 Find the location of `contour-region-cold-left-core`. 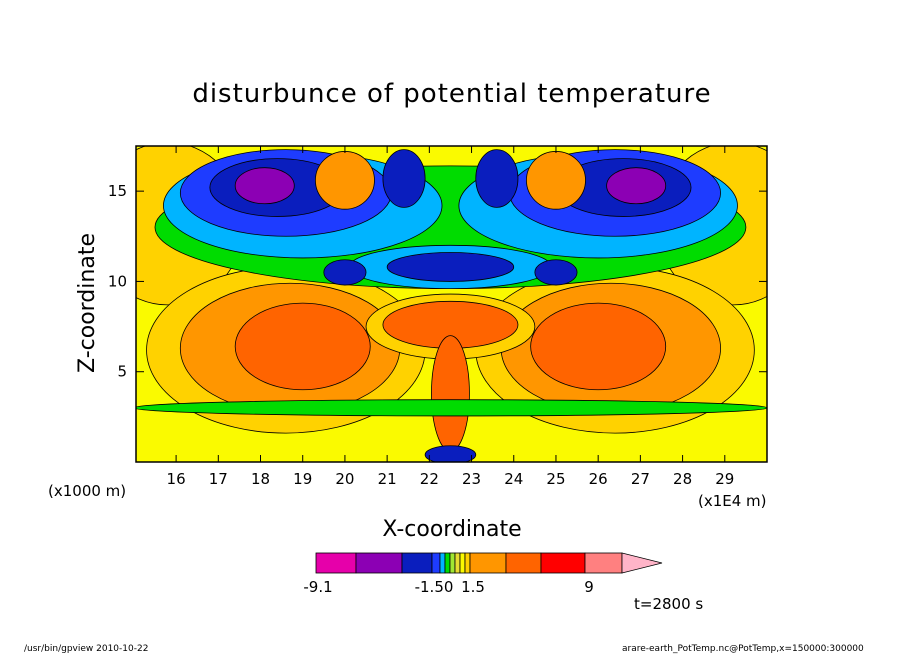

contour-region-cold-left-core is located at coordinates (264, 186).